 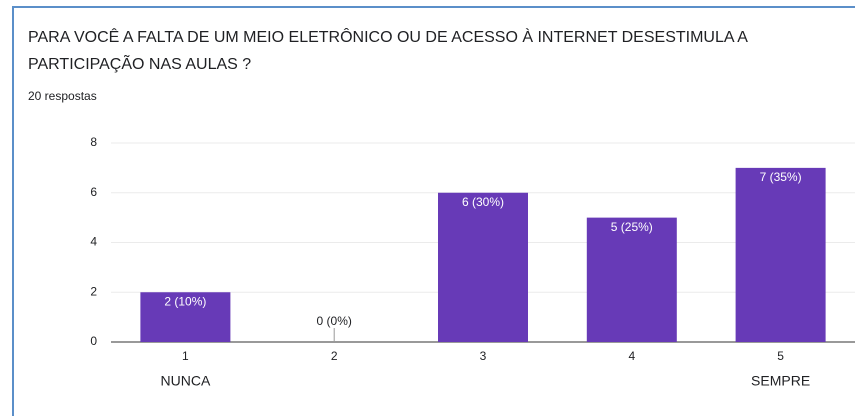 What do you see at coordinates (780, 356) in the screenshot?
I see `x-tick-label: 5` at bounding box center [780, 356].